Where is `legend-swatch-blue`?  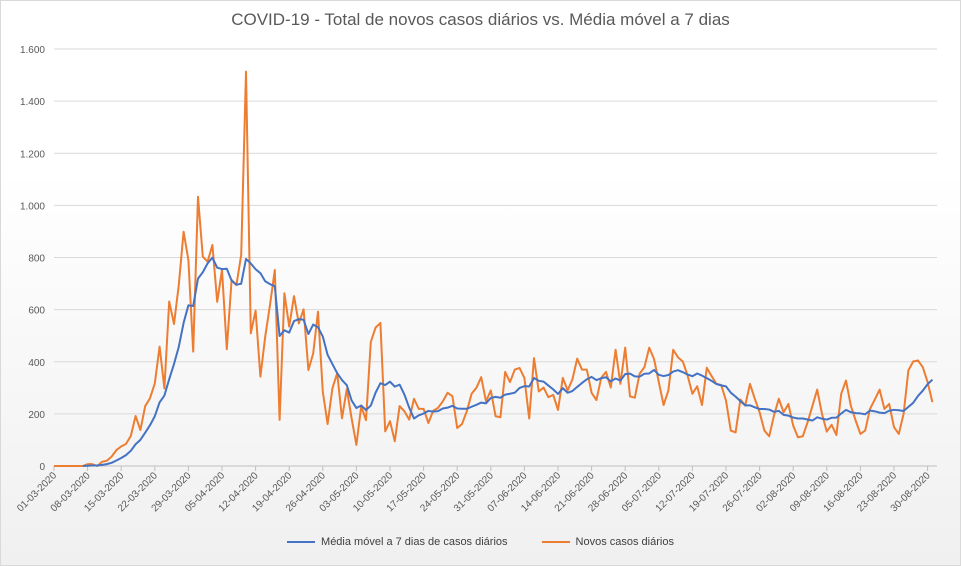 legend-swatch-blue is located at coordinates (301, 542).